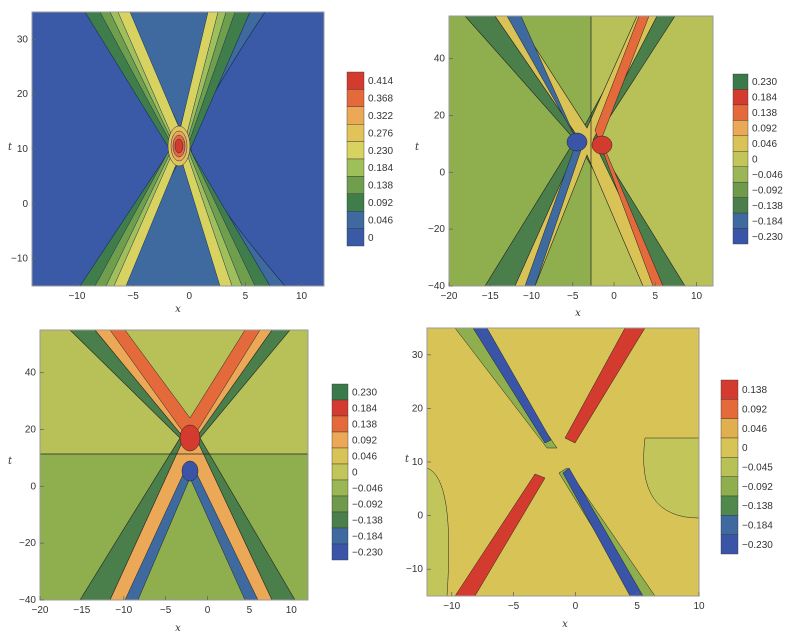  What do you see at coordinates (764, 98) in the screenshot?
I see `legend-label: 0.184` at bounding box center [764, 98].